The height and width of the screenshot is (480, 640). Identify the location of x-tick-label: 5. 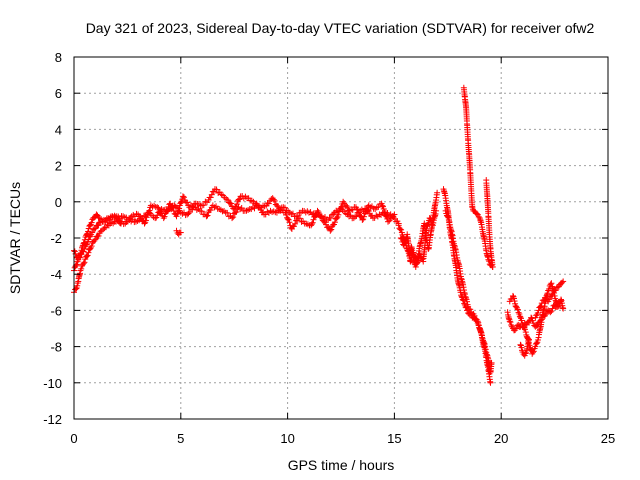
(180, 438).